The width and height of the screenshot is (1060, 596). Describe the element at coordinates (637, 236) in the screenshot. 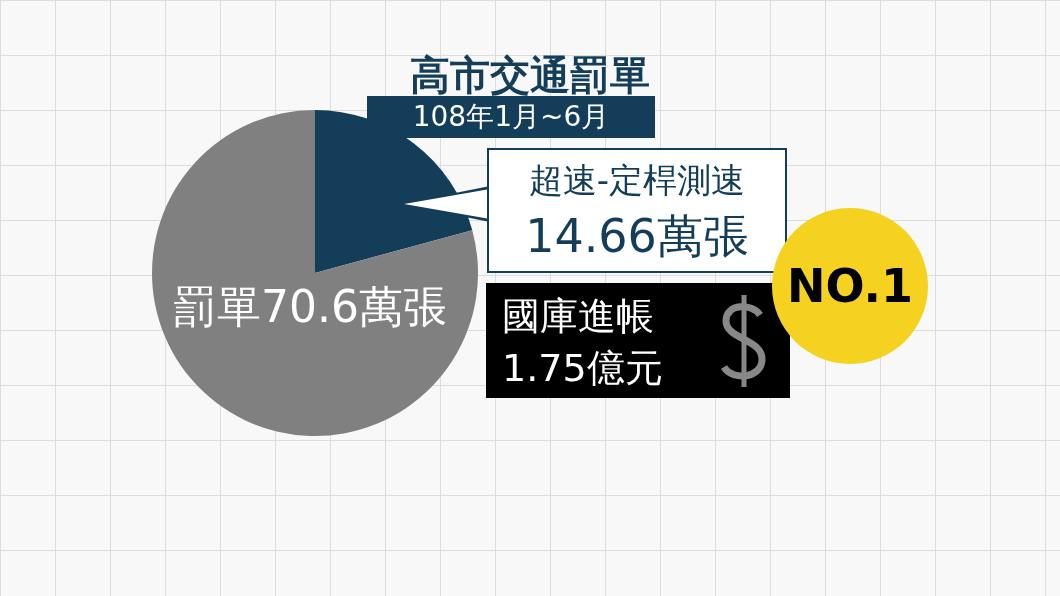

I see `data-label: 14.66萬張` at that location.